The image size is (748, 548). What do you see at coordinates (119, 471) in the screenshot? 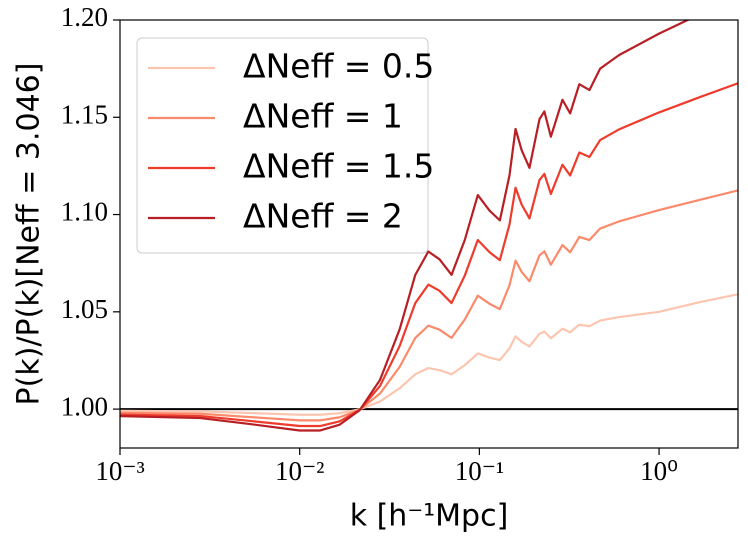
I see `x-tick-label: 10⁻³` at bounding box center [119, 471].